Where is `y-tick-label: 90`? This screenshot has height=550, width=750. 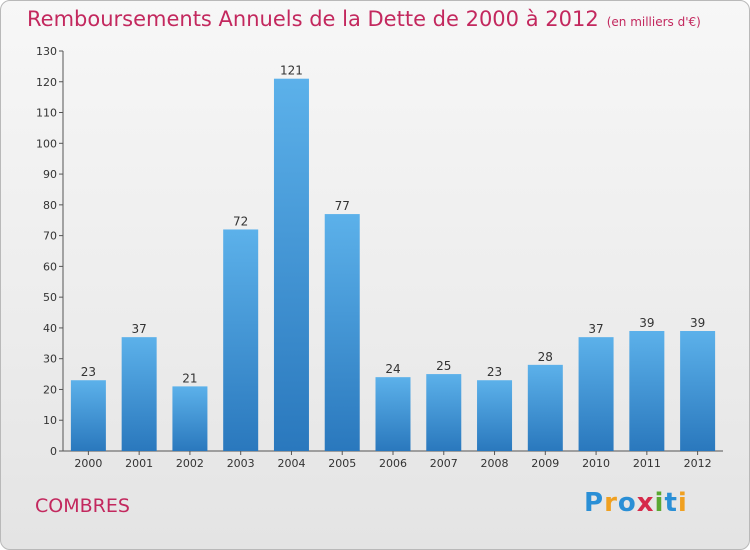
y-tick-label: 90 is located at coordinates (50, 174).